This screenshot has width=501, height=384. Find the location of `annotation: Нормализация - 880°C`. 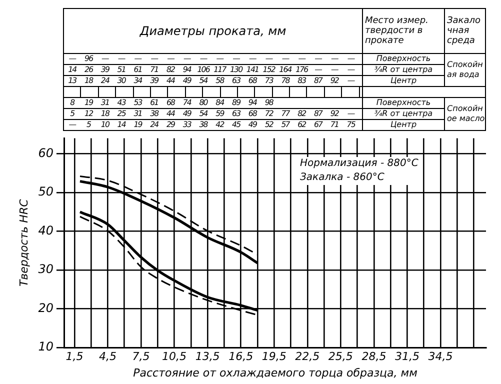

annotation: Нормализация - 880°C is located at coordinates (359, 164).